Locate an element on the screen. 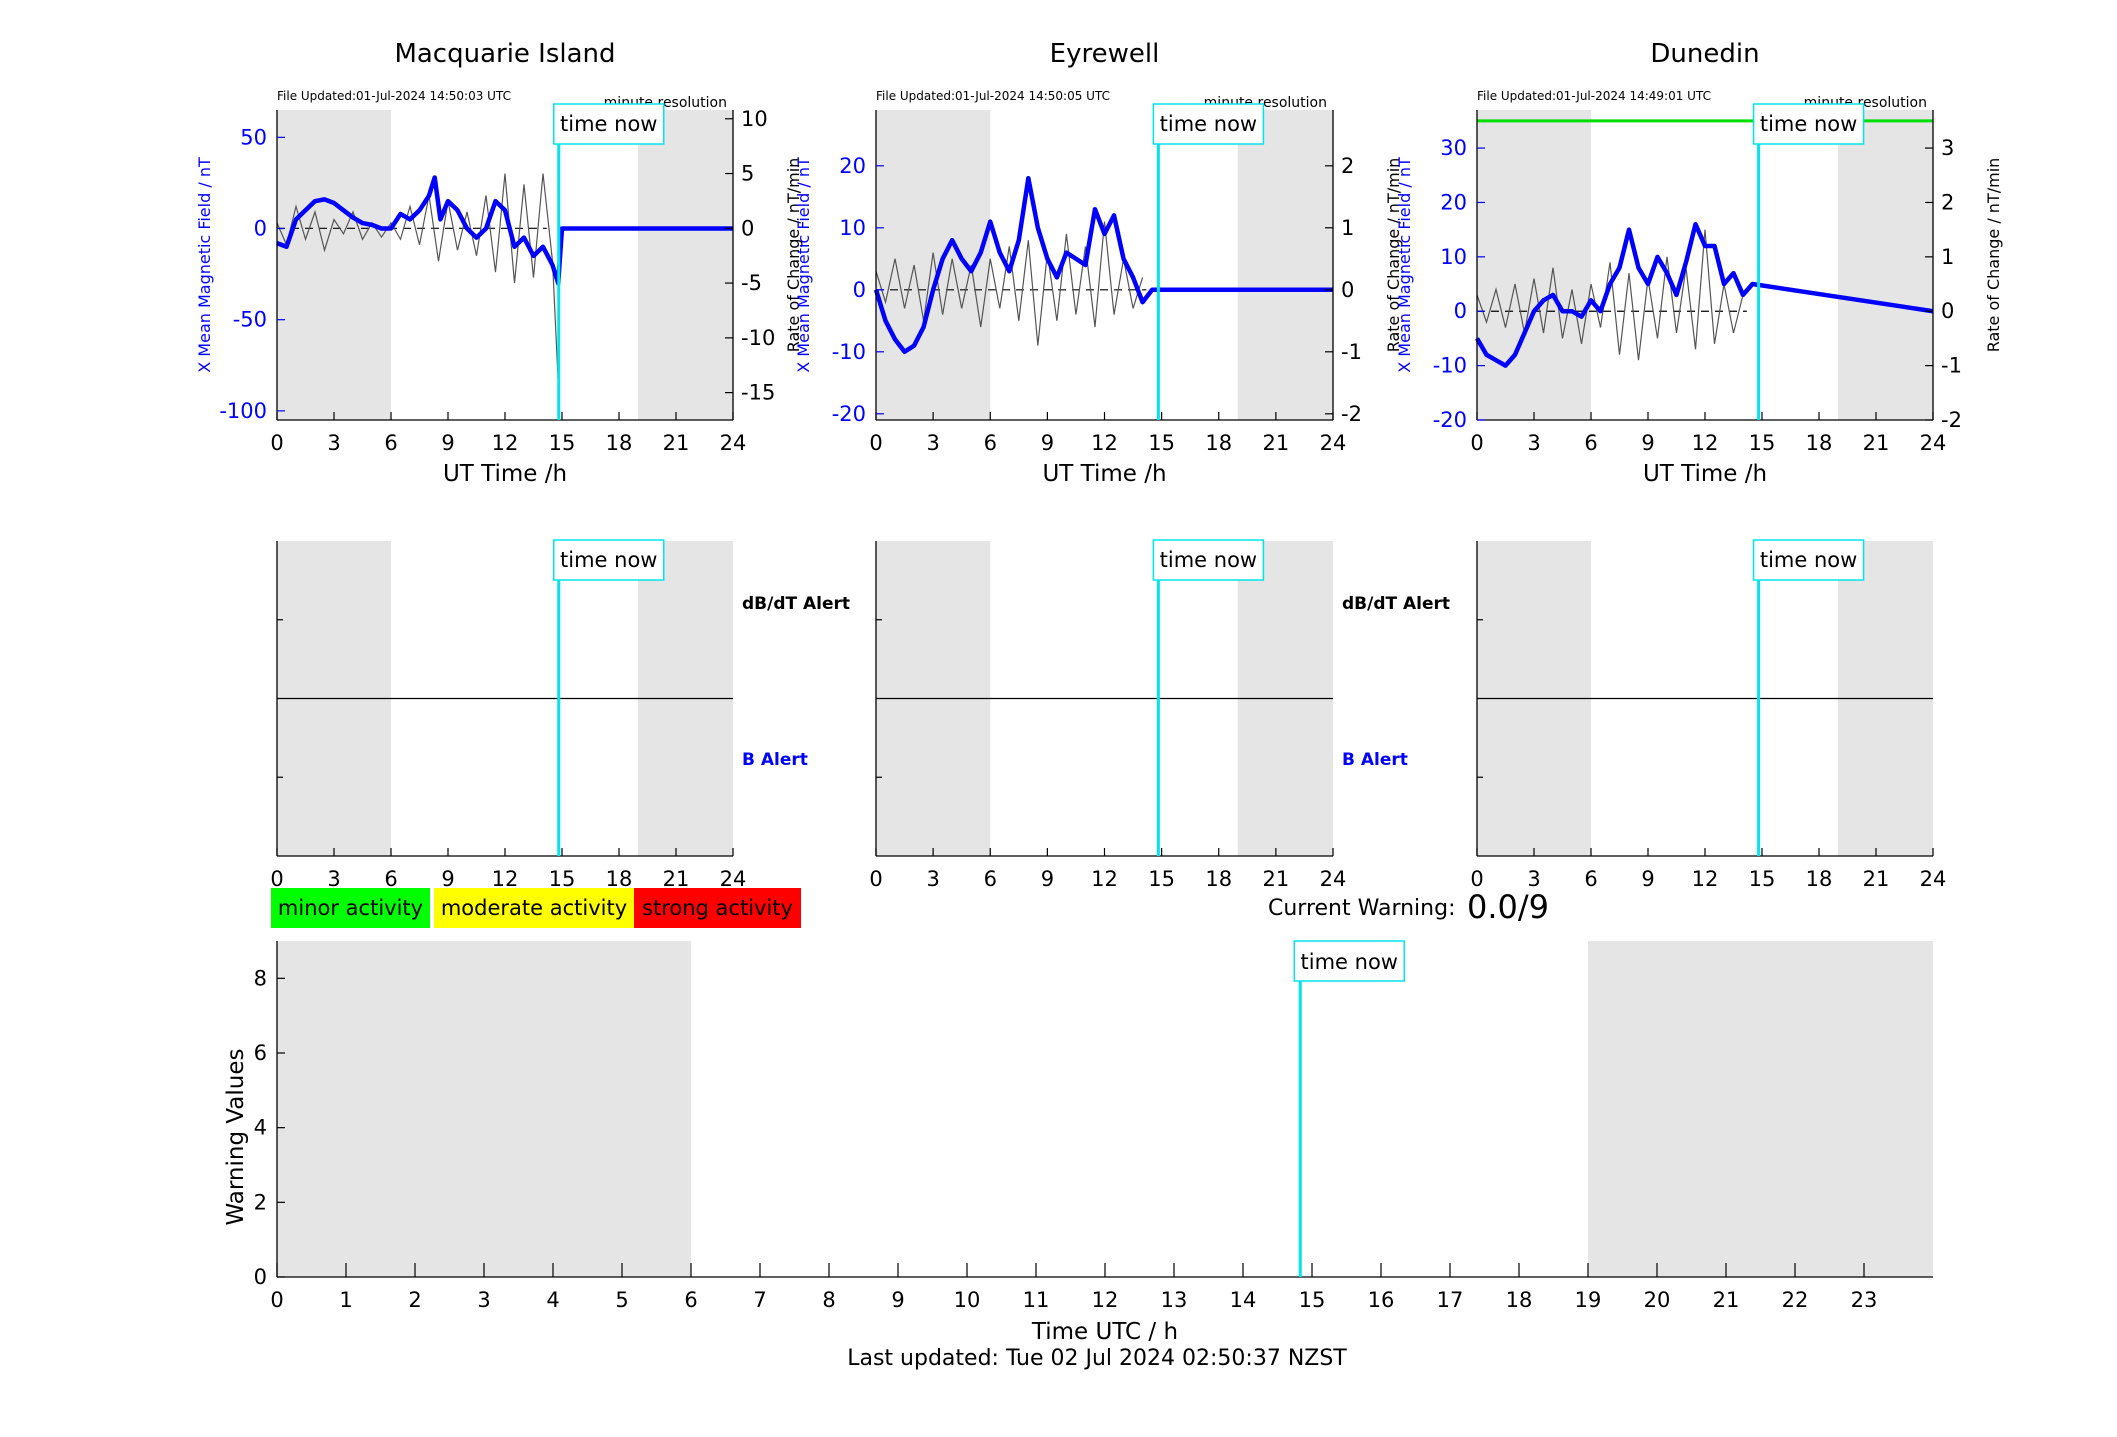  warning-x-tick-label: 2 is located at coordinates (414, 1300).